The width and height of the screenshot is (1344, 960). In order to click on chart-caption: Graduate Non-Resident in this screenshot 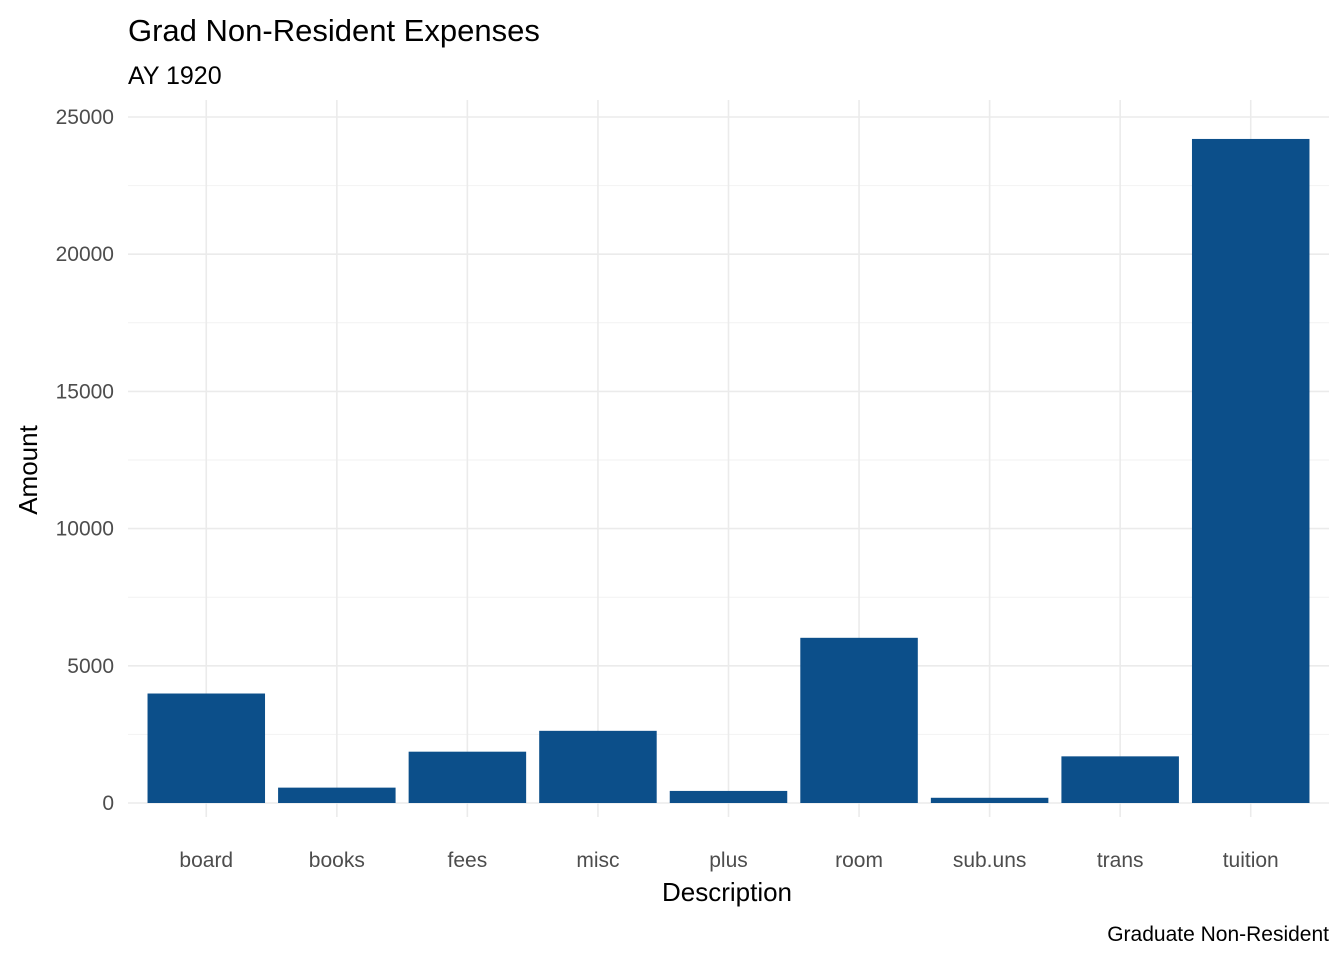, I will do `click(1218, 934)`.